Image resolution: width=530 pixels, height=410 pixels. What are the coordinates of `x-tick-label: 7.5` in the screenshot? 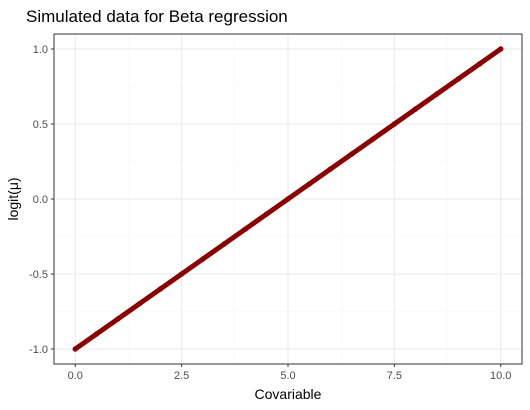 It's located at (394, 376).